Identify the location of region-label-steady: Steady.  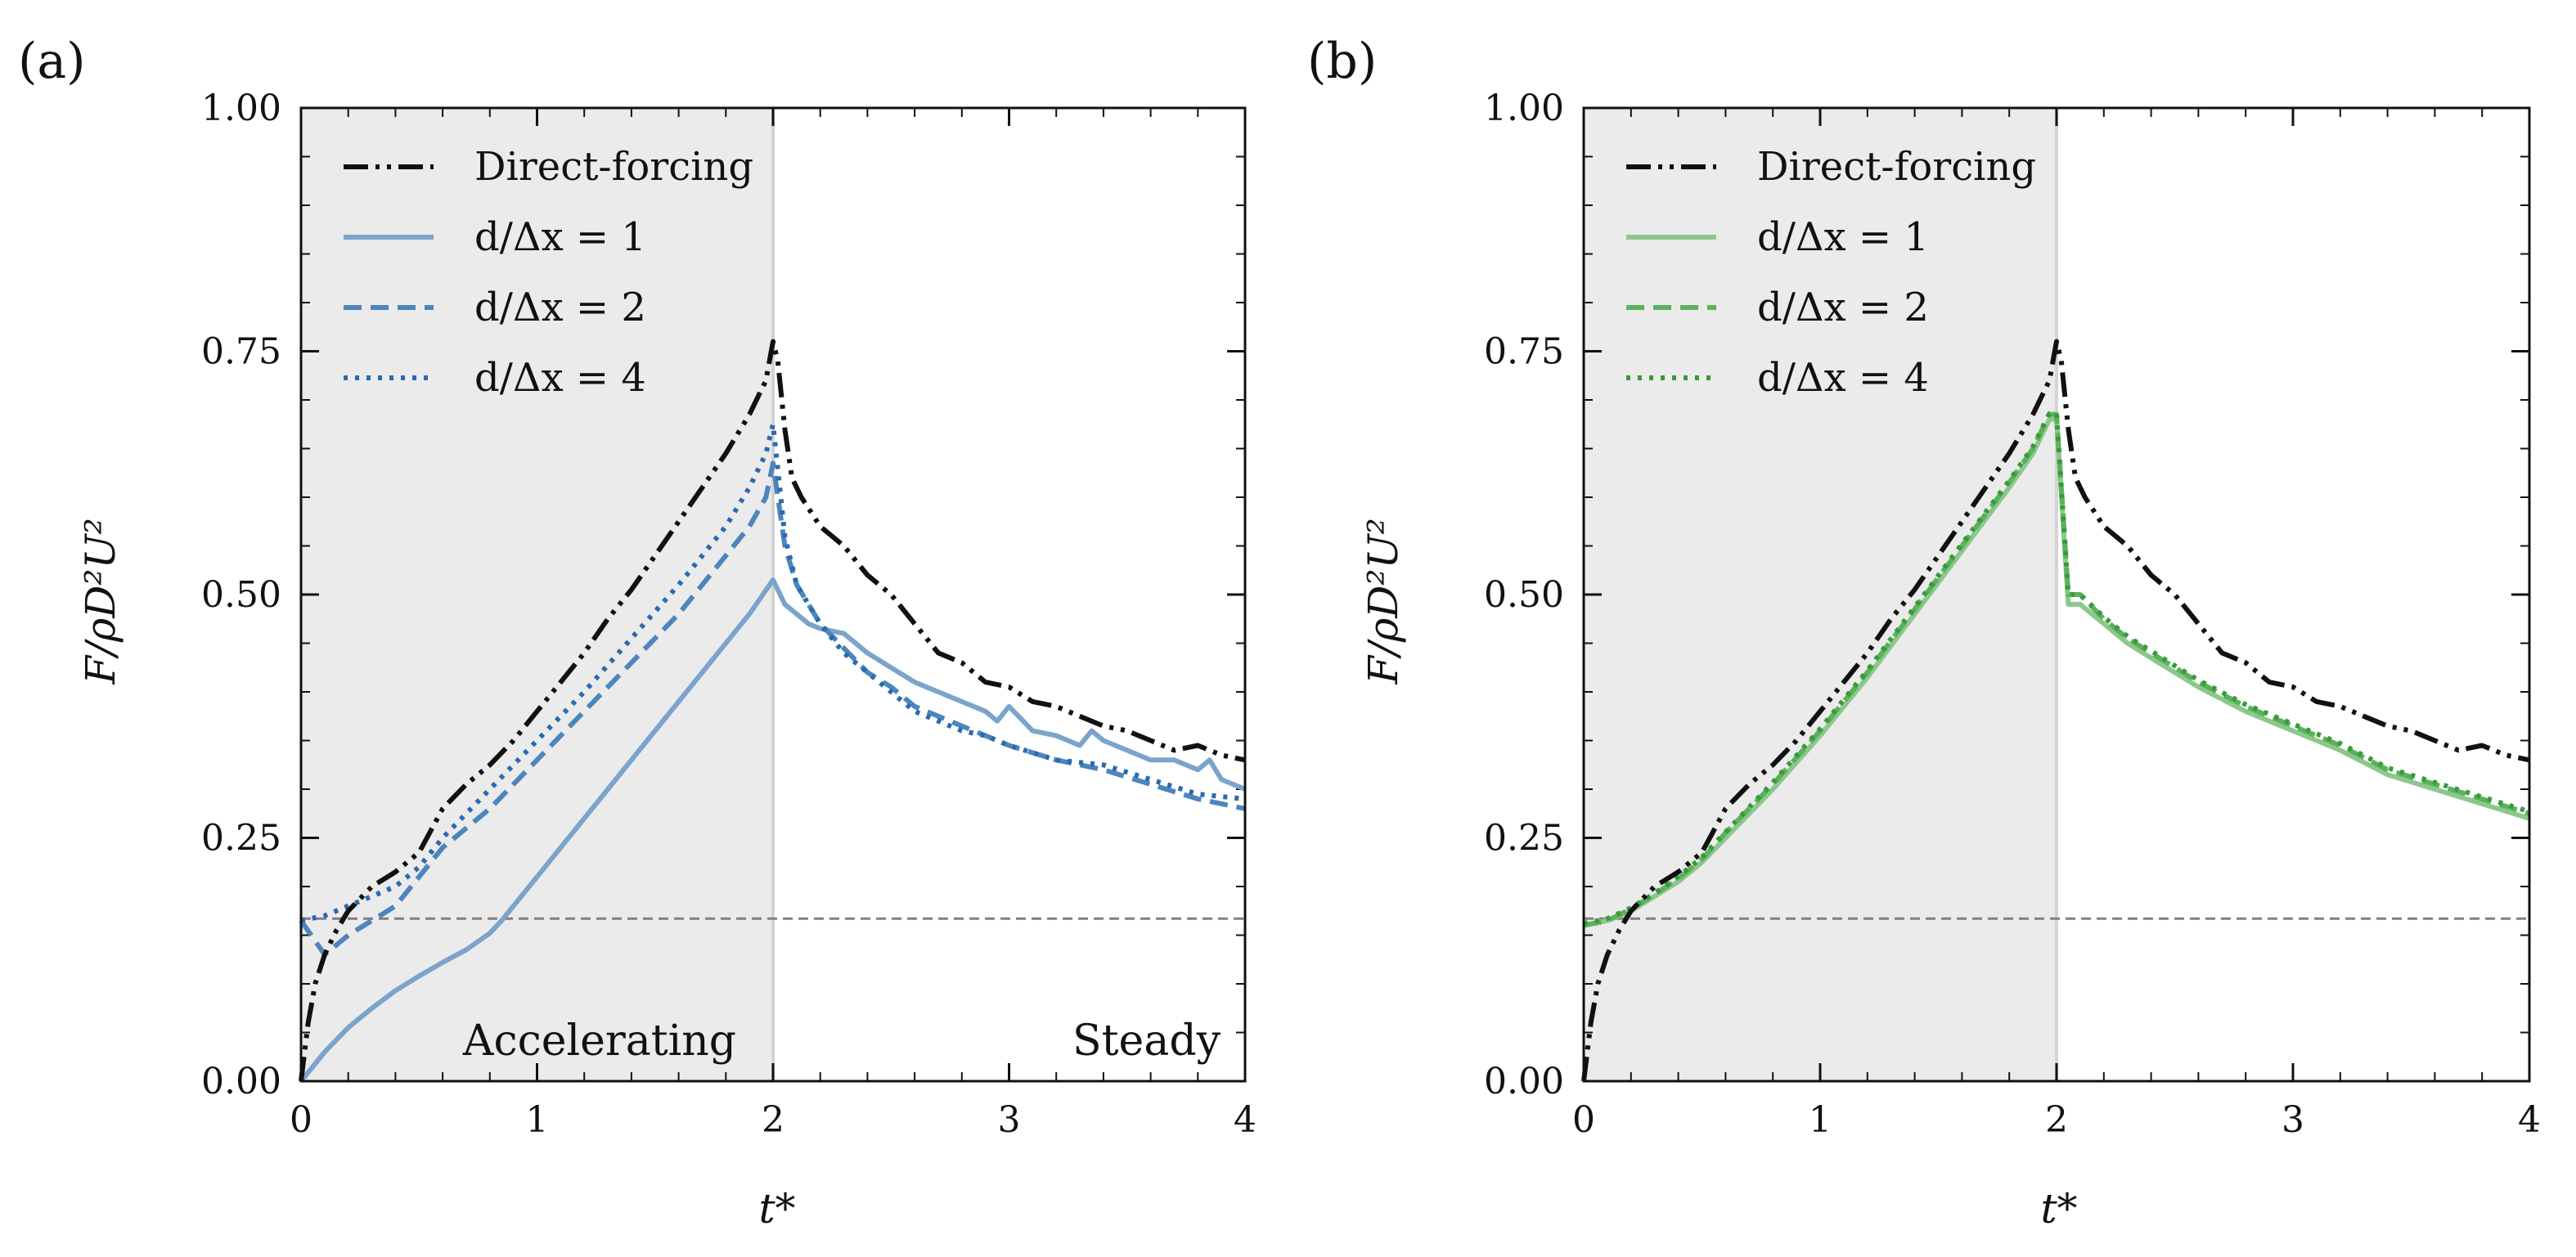
(1146, 1041).